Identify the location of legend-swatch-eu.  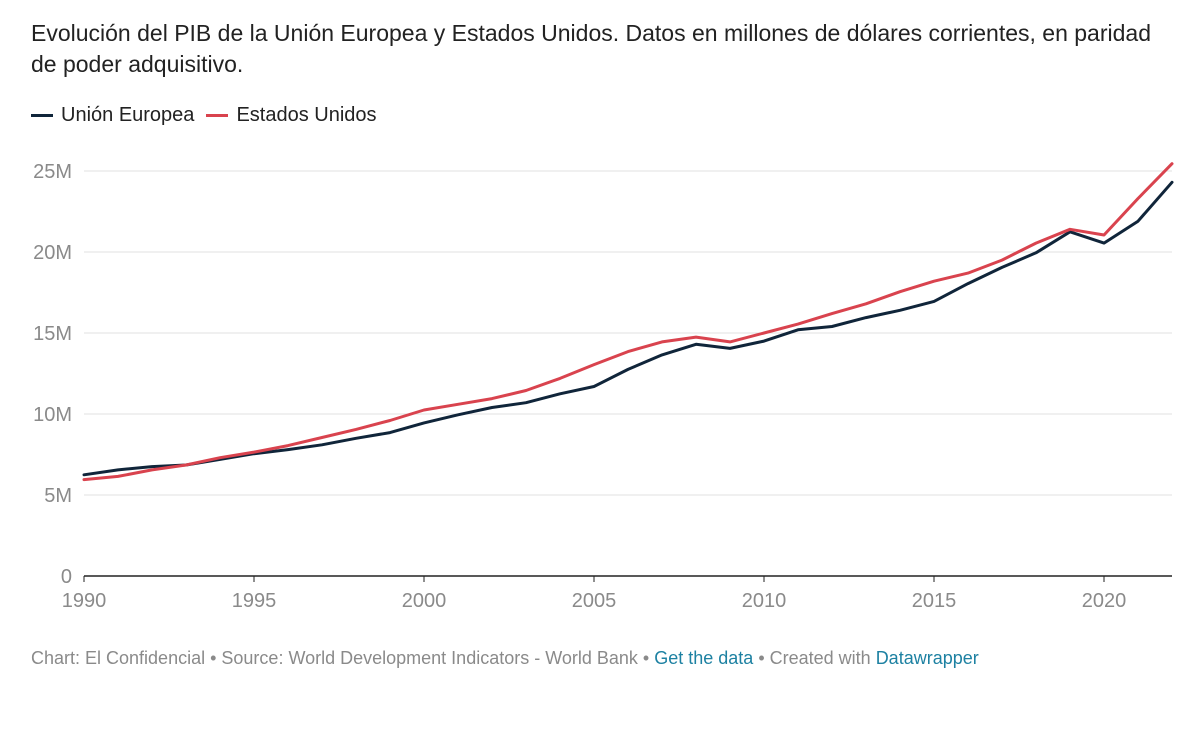
(42, 115).